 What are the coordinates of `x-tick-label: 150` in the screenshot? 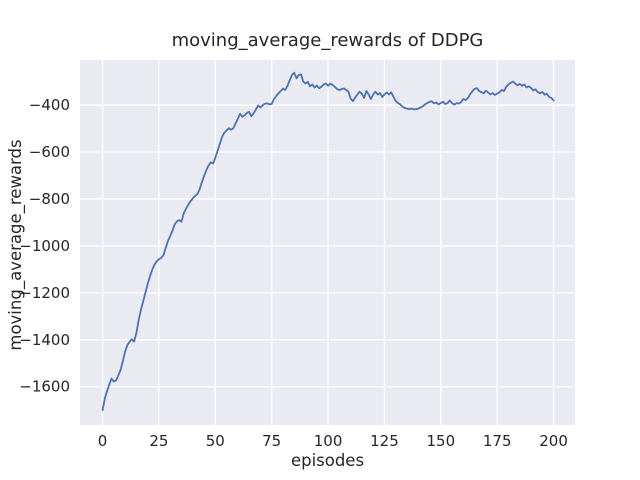 It's located at (440, 441).